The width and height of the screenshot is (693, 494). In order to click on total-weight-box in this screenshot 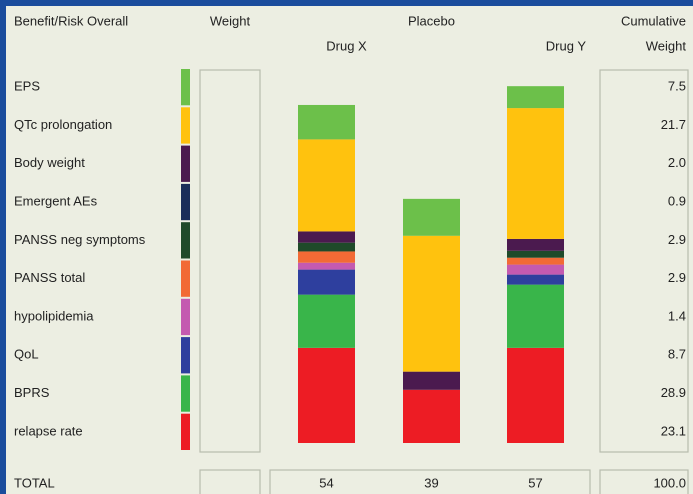, I will do `click(230, 481)`.